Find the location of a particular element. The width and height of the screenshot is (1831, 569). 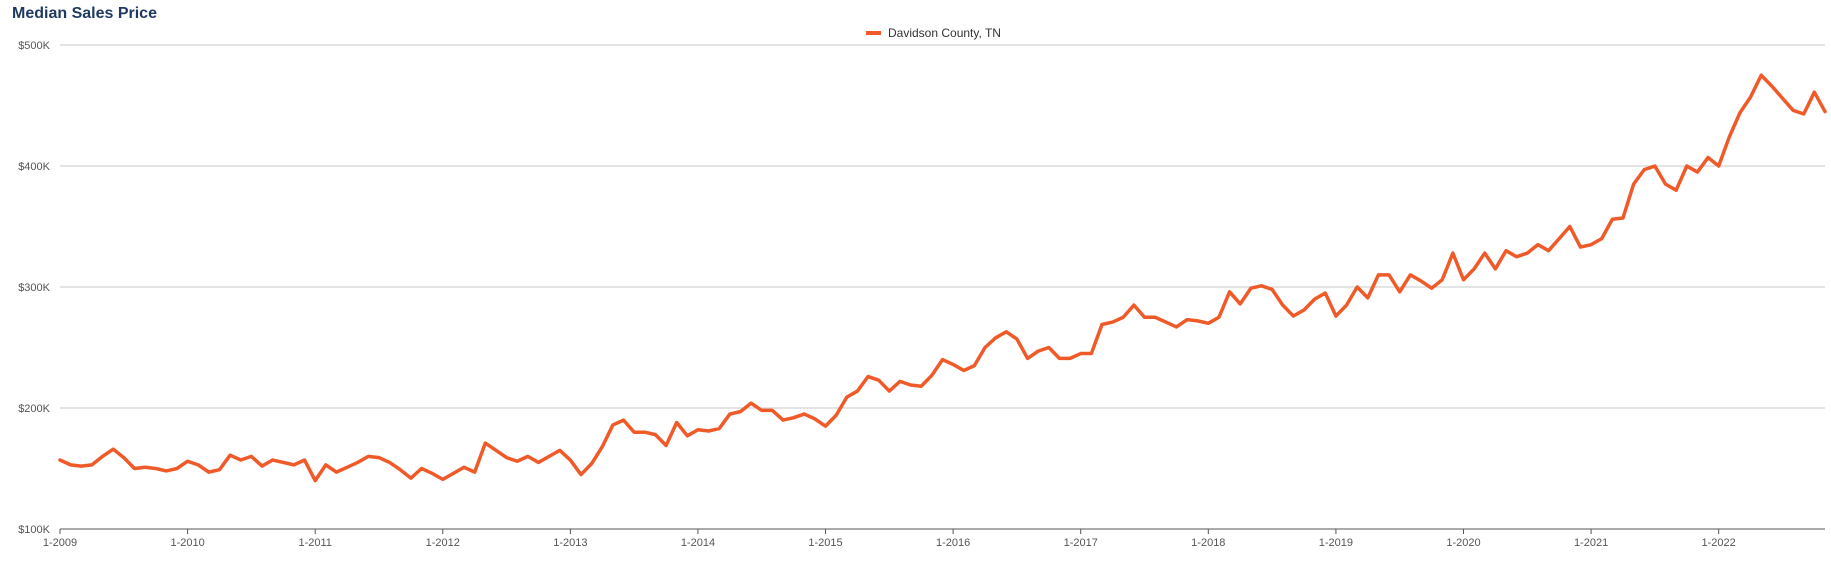

y-axis: $100K $200K $300K $400K $500K is located at coordinates (34, 288).